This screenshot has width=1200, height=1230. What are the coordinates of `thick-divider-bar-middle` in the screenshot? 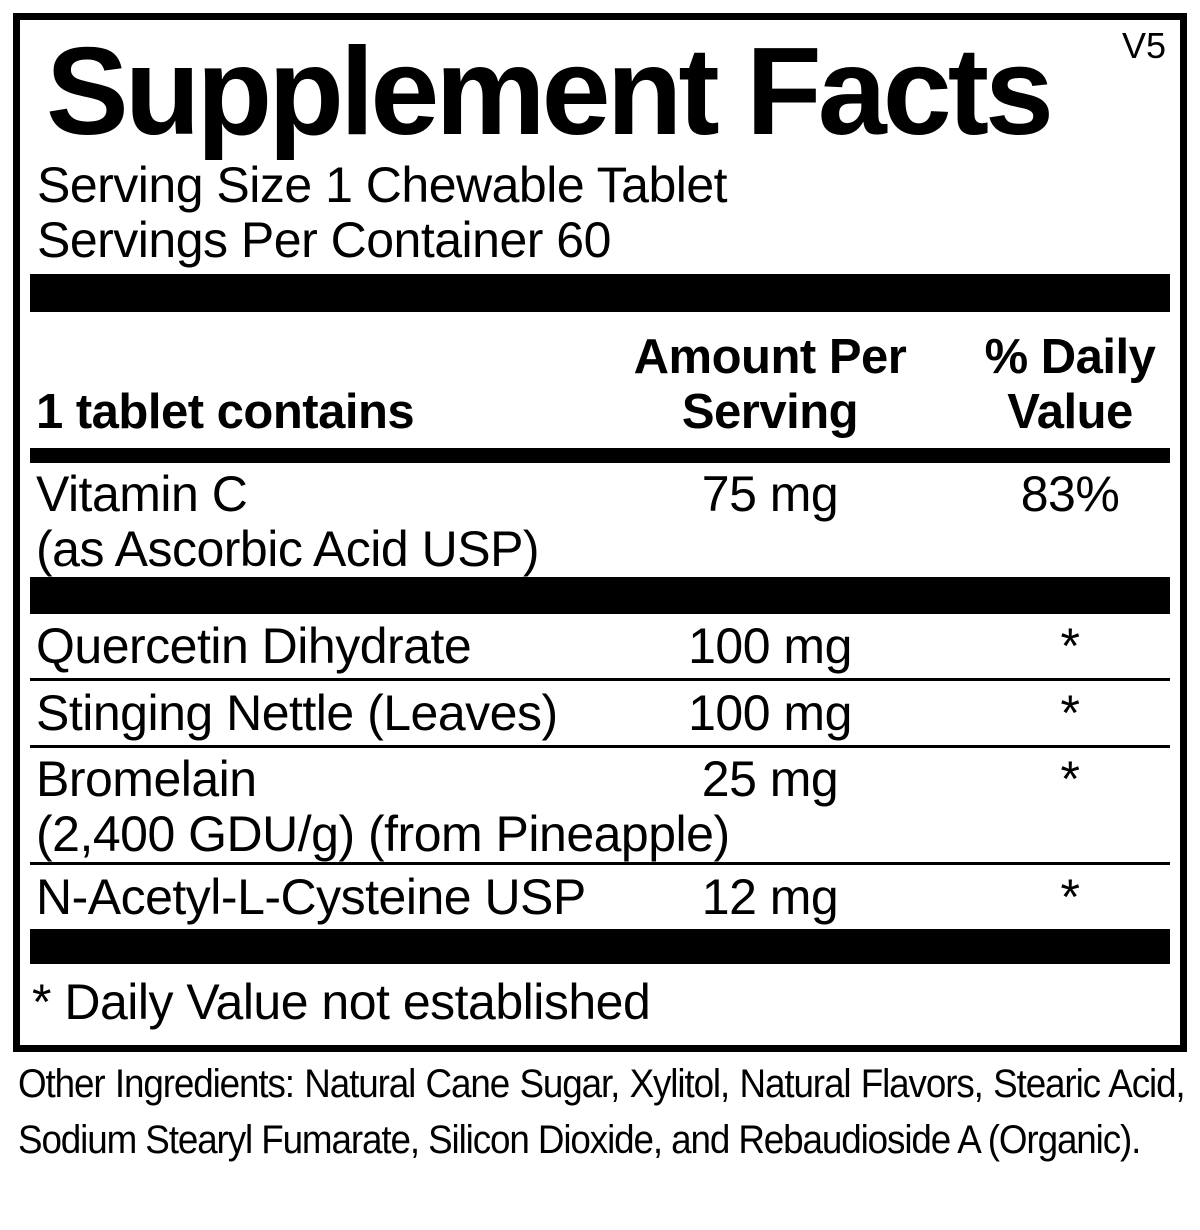 It's located at (600, 595).